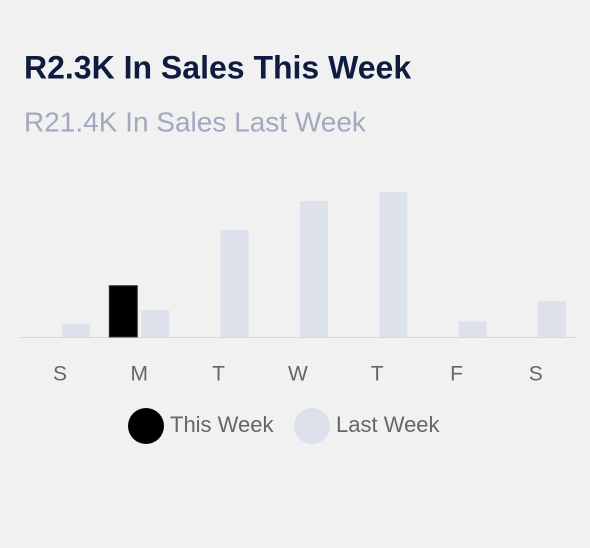 The height and width of the screenshot is (548, 590). What do you see at coordinates (298, 374) in the screenshot?
I see `x-tick-label: W` at bounding box center [298, 374].